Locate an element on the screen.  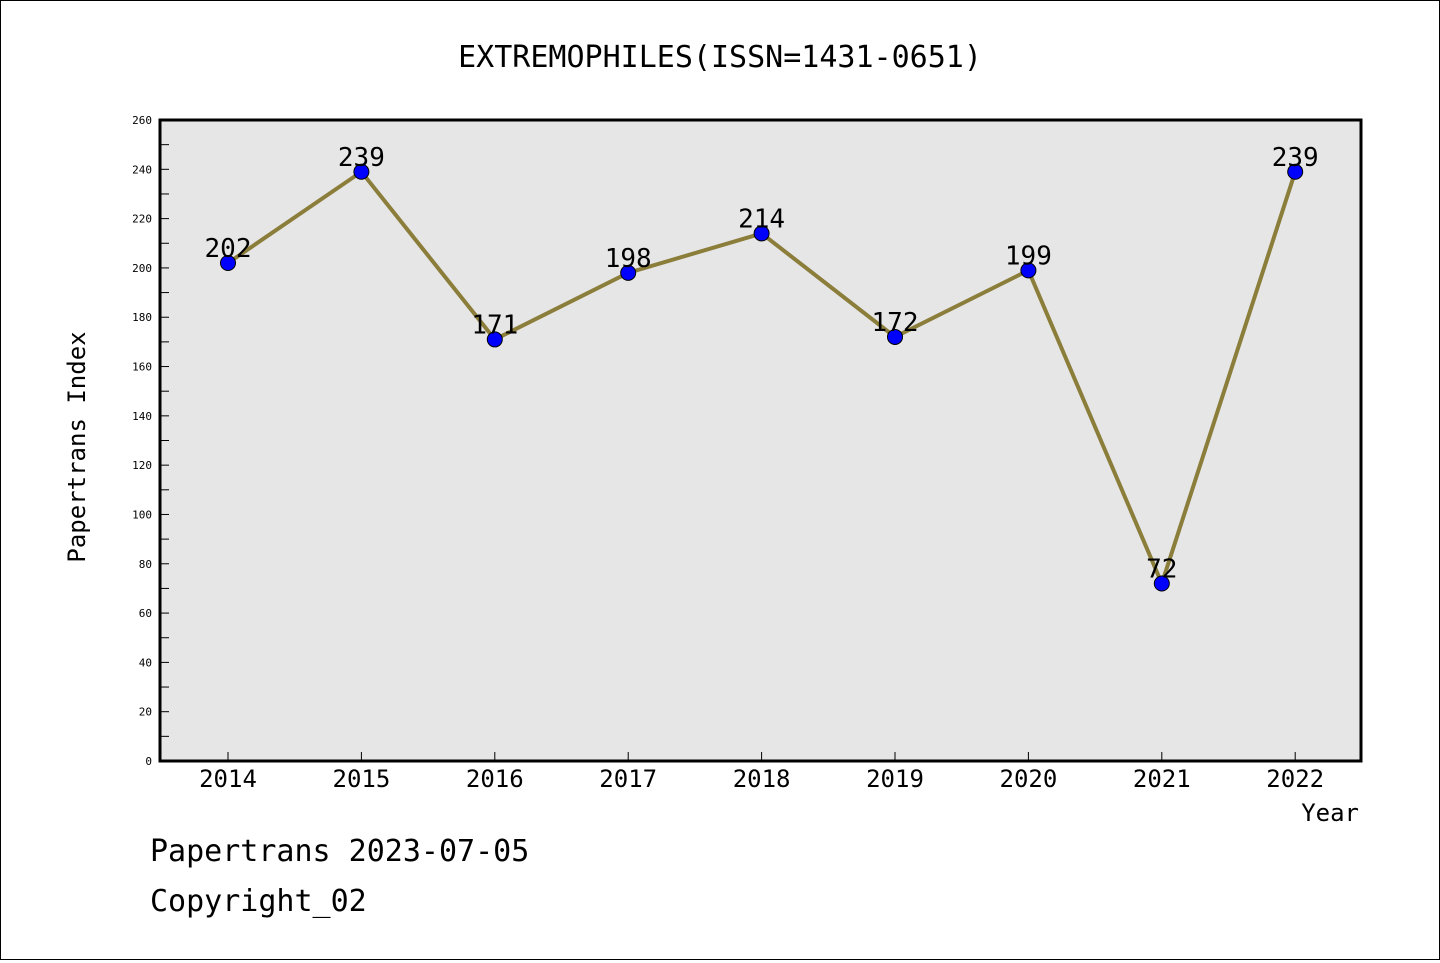
x-tick-label: 2018 is located at coordinates (762, 779).